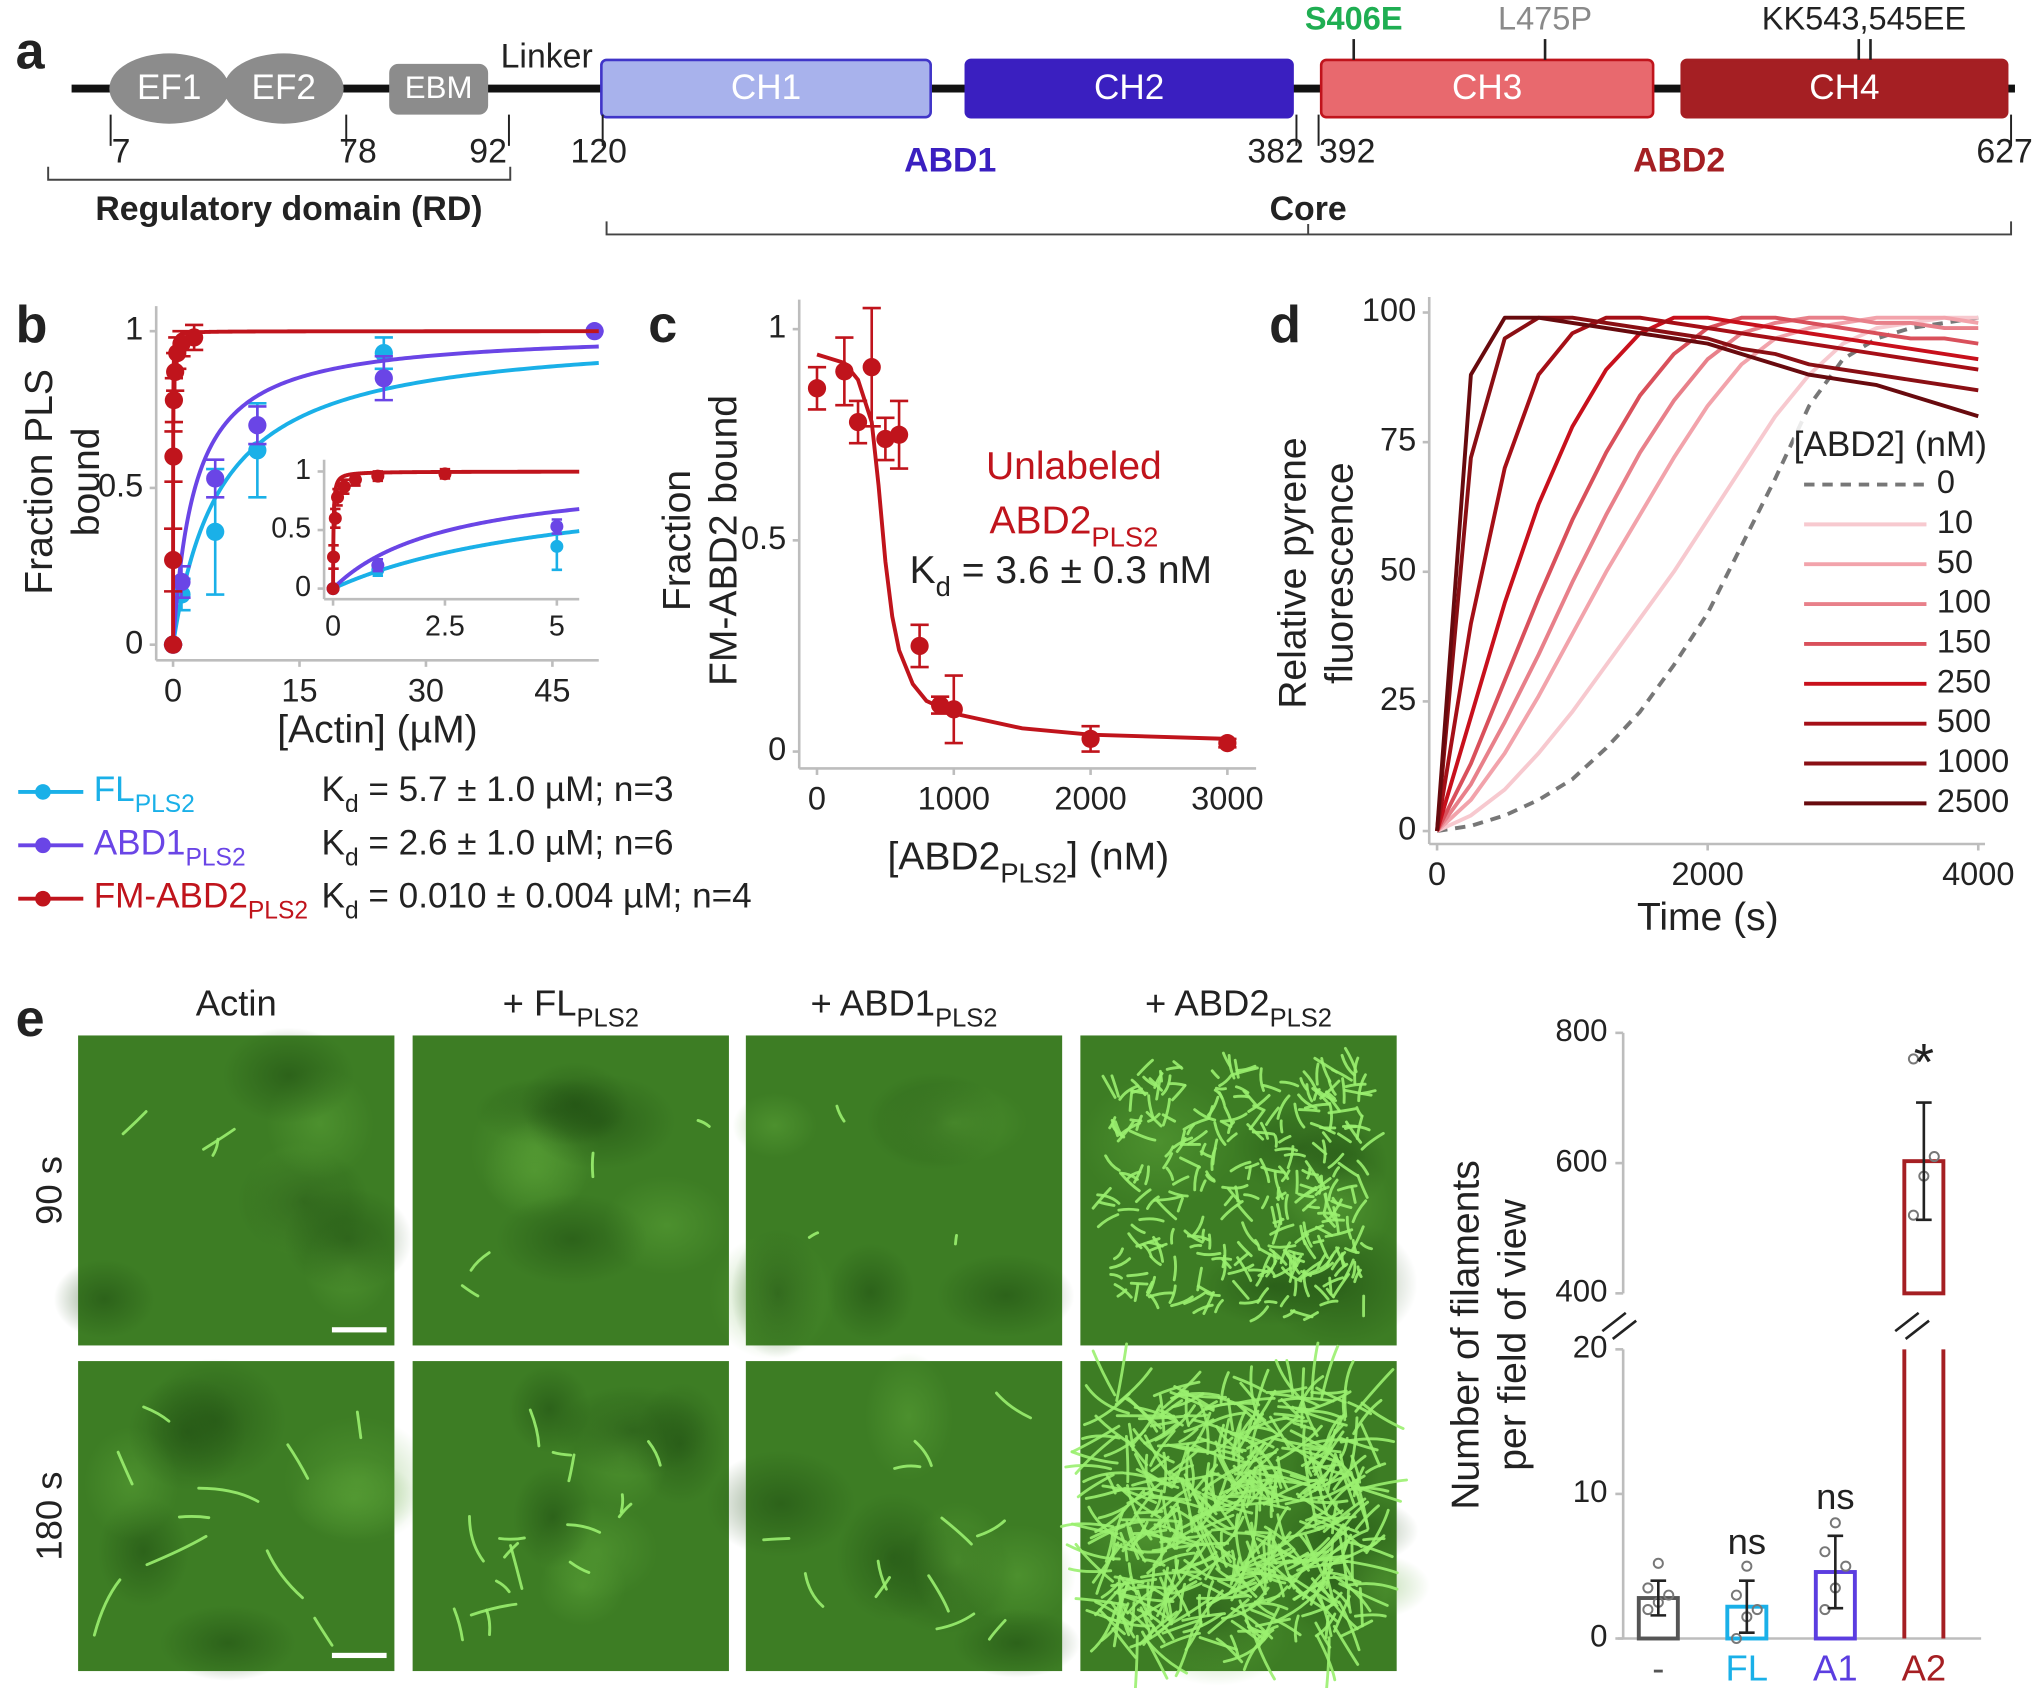 Image resolution: width=2041 pixels, height=1688 pixels. What do you see at coordinates (171, 896) in the screenshot?
I see `legend-label-part: FM-ABD2` at bounding box center [171, 896].